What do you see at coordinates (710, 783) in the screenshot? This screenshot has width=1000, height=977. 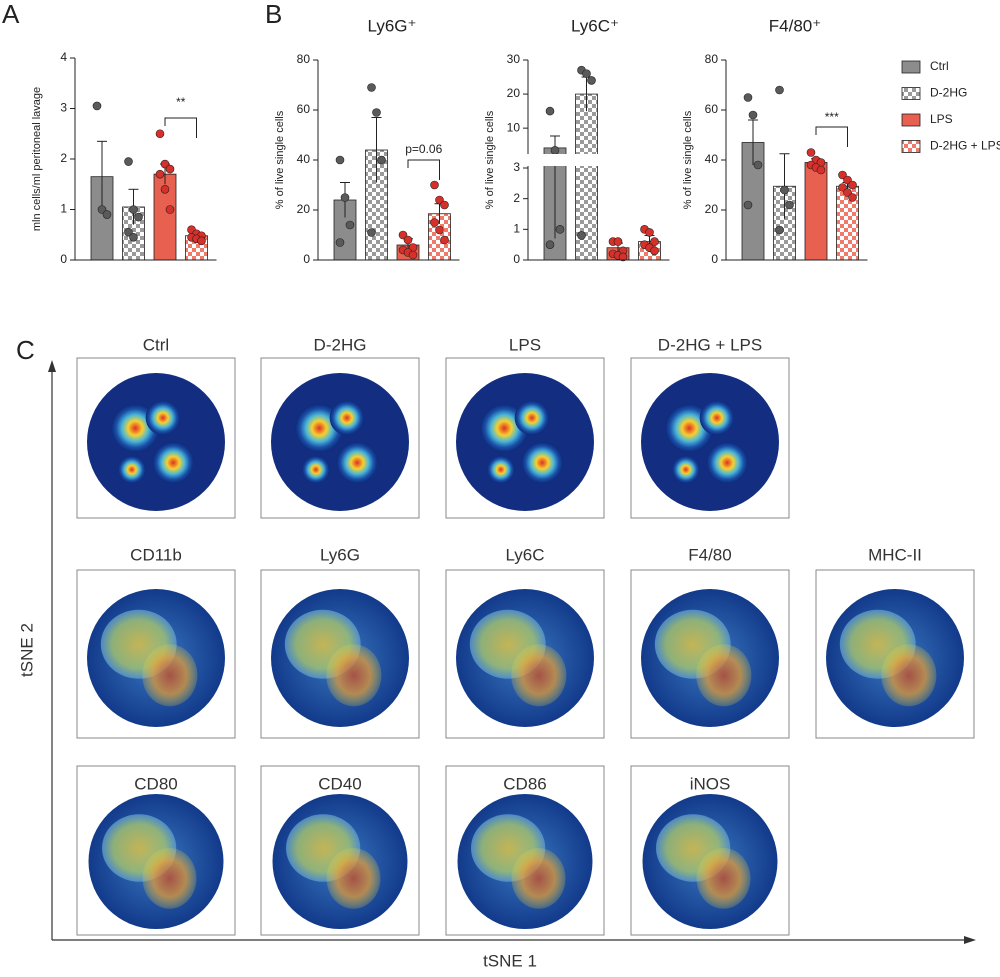 I see `tsne-title: iNOS` at bounding box center [710, 783].